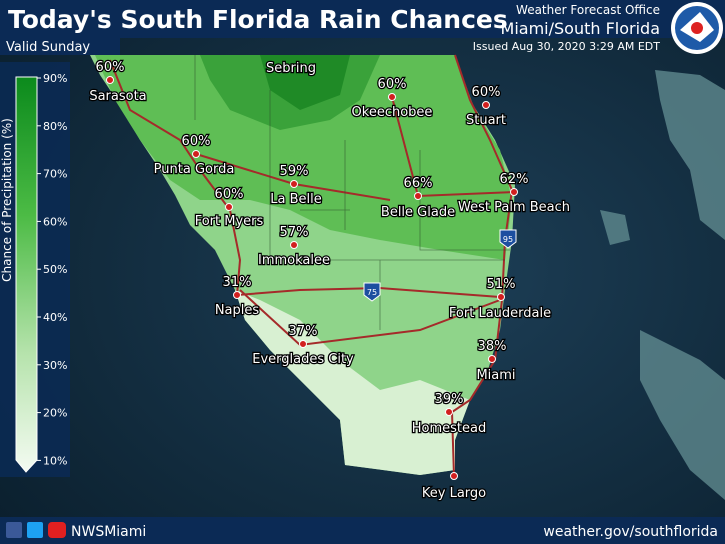  What do you see at coordinates (486, 120) in the screenshot?
I see `city-name: Stuart` at bounding box center [486, 120].